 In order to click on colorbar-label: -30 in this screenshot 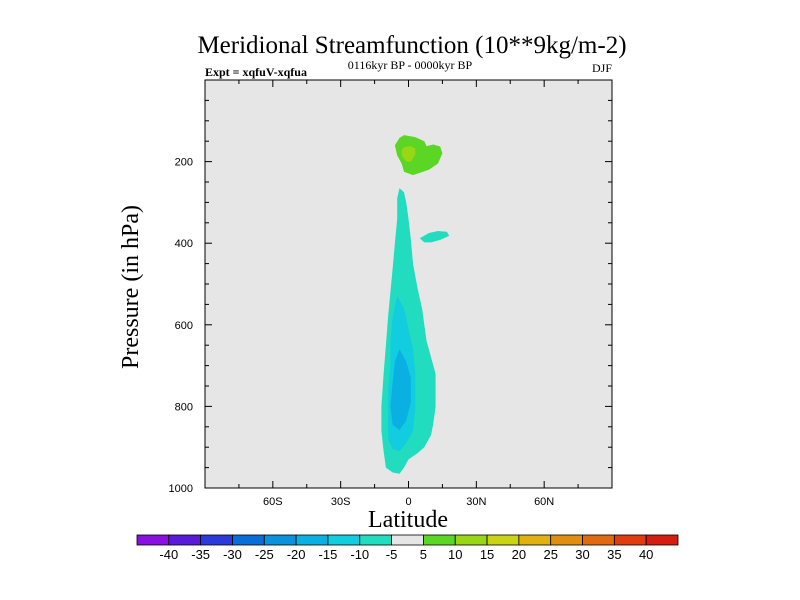, I will do `click(232, 554)`.